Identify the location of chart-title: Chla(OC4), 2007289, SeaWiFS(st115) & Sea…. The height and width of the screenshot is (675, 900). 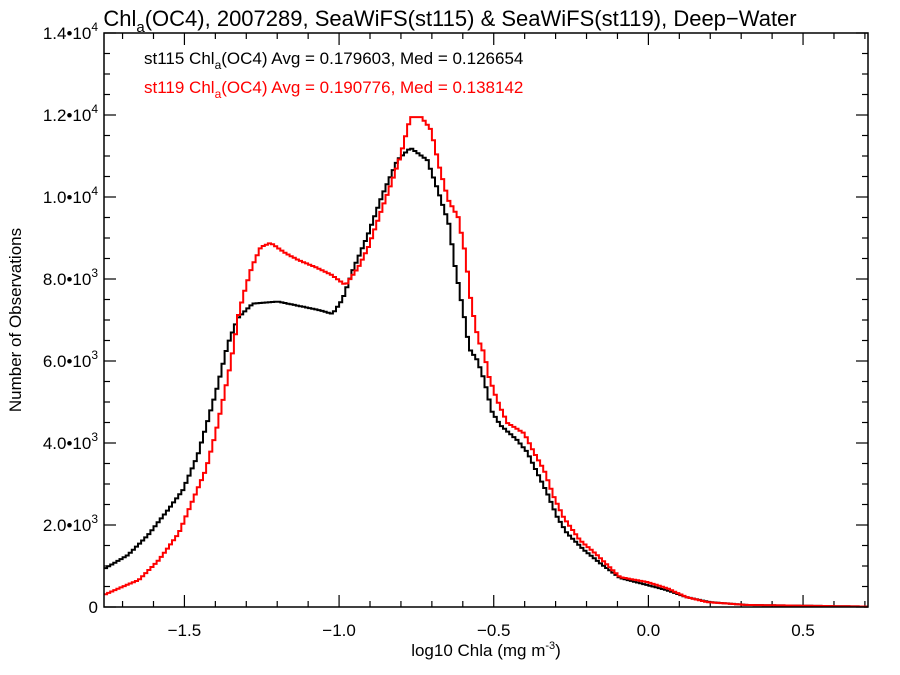
(449, 21).